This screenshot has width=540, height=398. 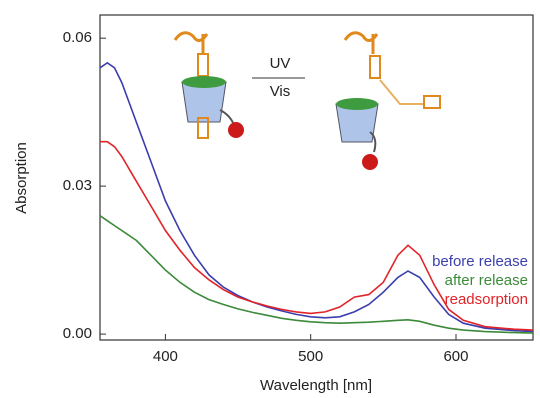 I want to click on x-axis-label: Wavelength [nm], so click(x=316, y=385).